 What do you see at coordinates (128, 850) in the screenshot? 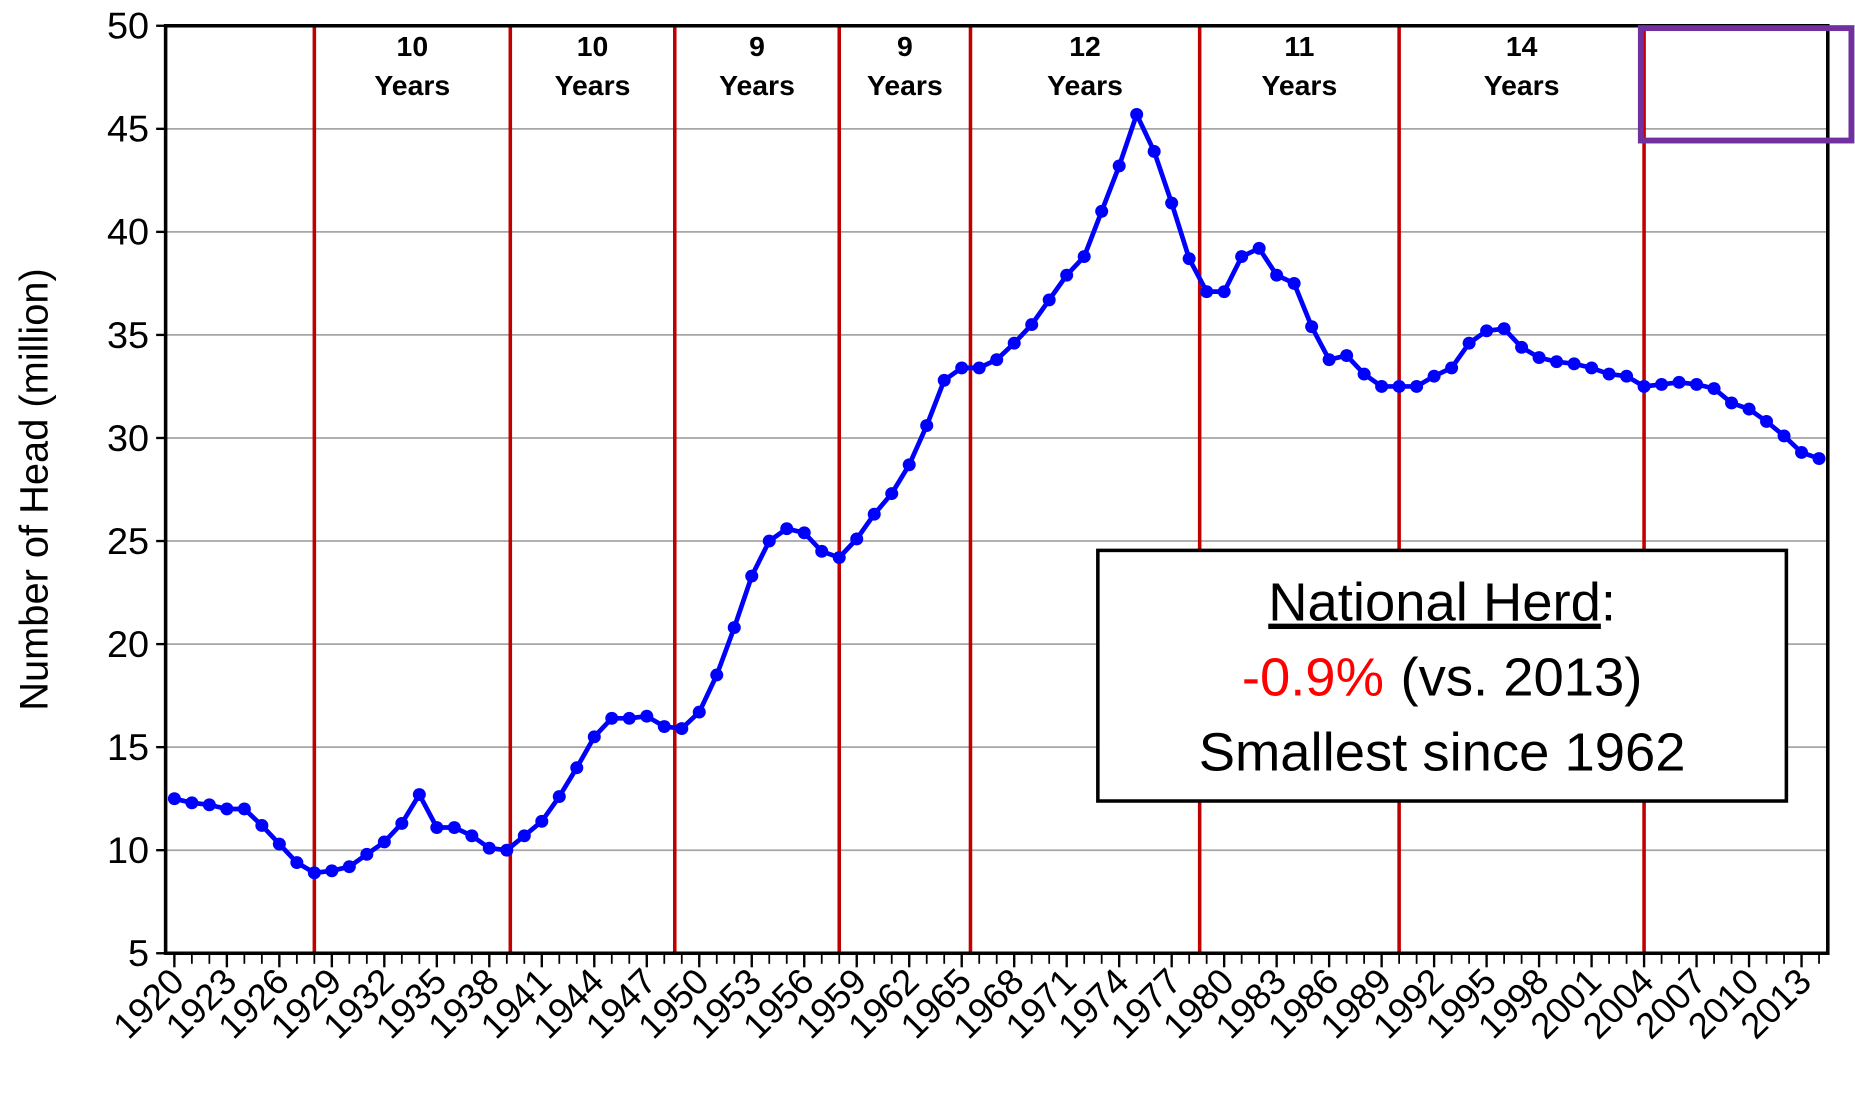
I see `y-tick-label: 10` at bounding box center [128, 850].